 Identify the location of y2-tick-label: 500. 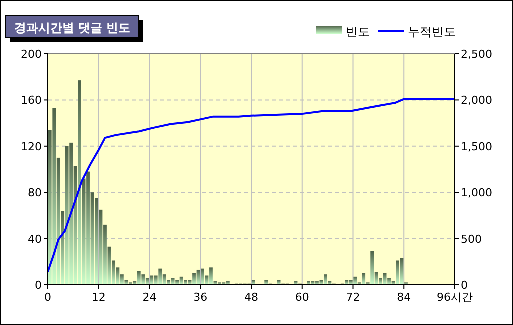
(471, 239).